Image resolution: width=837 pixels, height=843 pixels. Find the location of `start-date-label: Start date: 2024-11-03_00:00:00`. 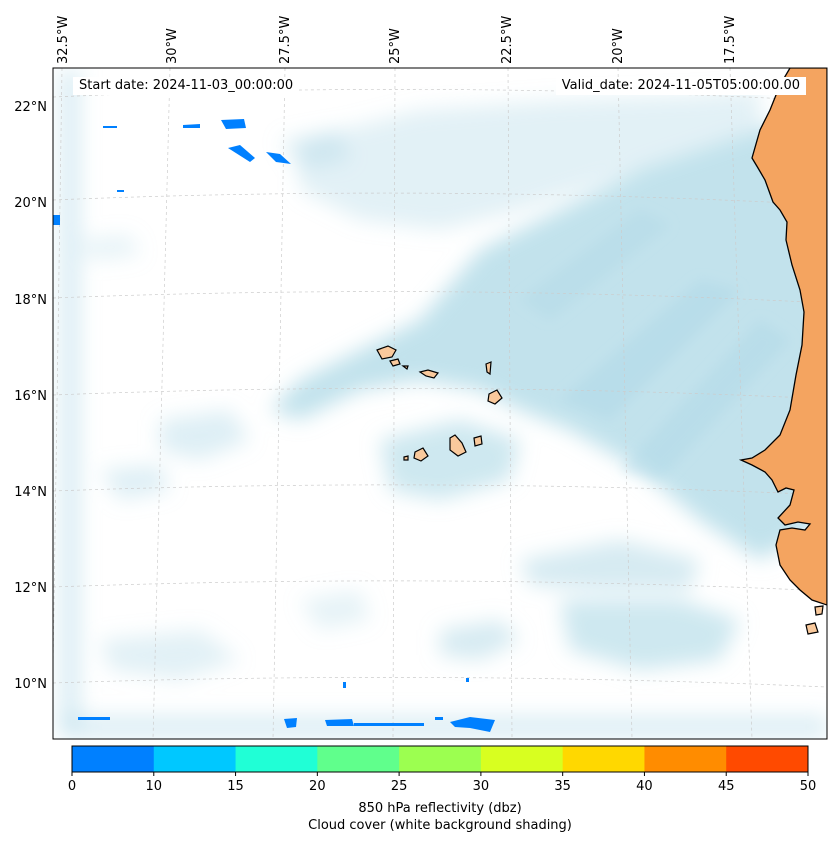

start-date-label: Start date: 2024-11-03_00:00:00 is located at coordinates (186, 86).